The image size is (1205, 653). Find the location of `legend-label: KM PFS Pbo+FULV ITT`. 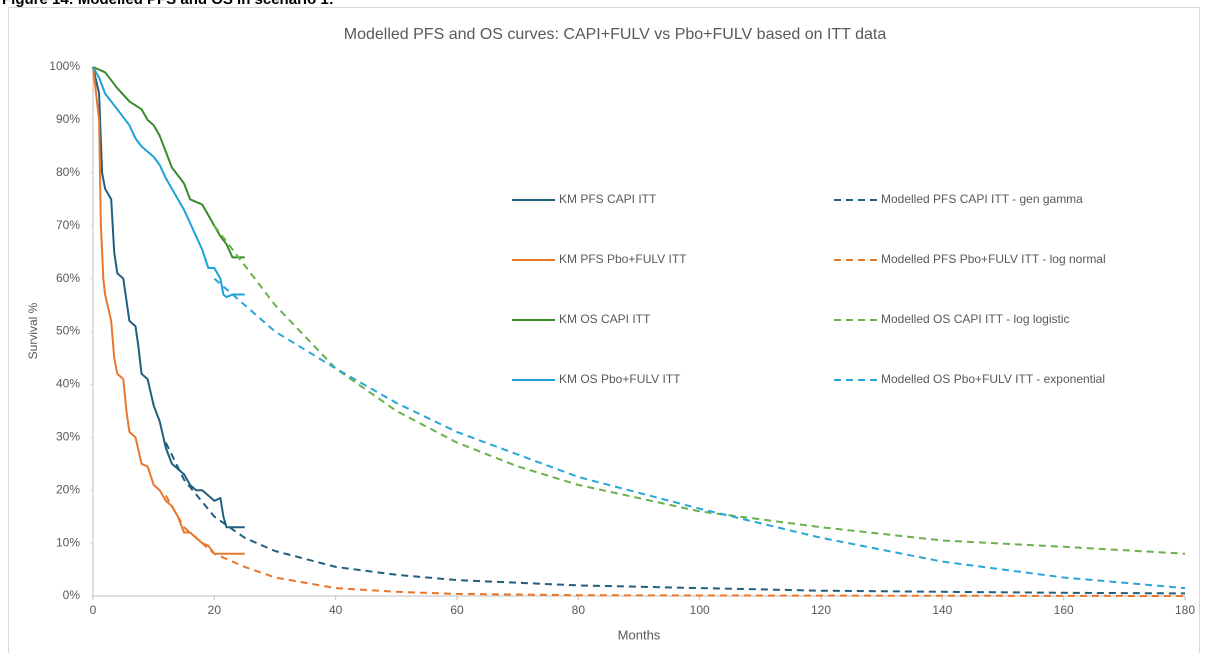

legend-label: KM PFS Pbo+FULV ITT is located at coordinates (623, 259).